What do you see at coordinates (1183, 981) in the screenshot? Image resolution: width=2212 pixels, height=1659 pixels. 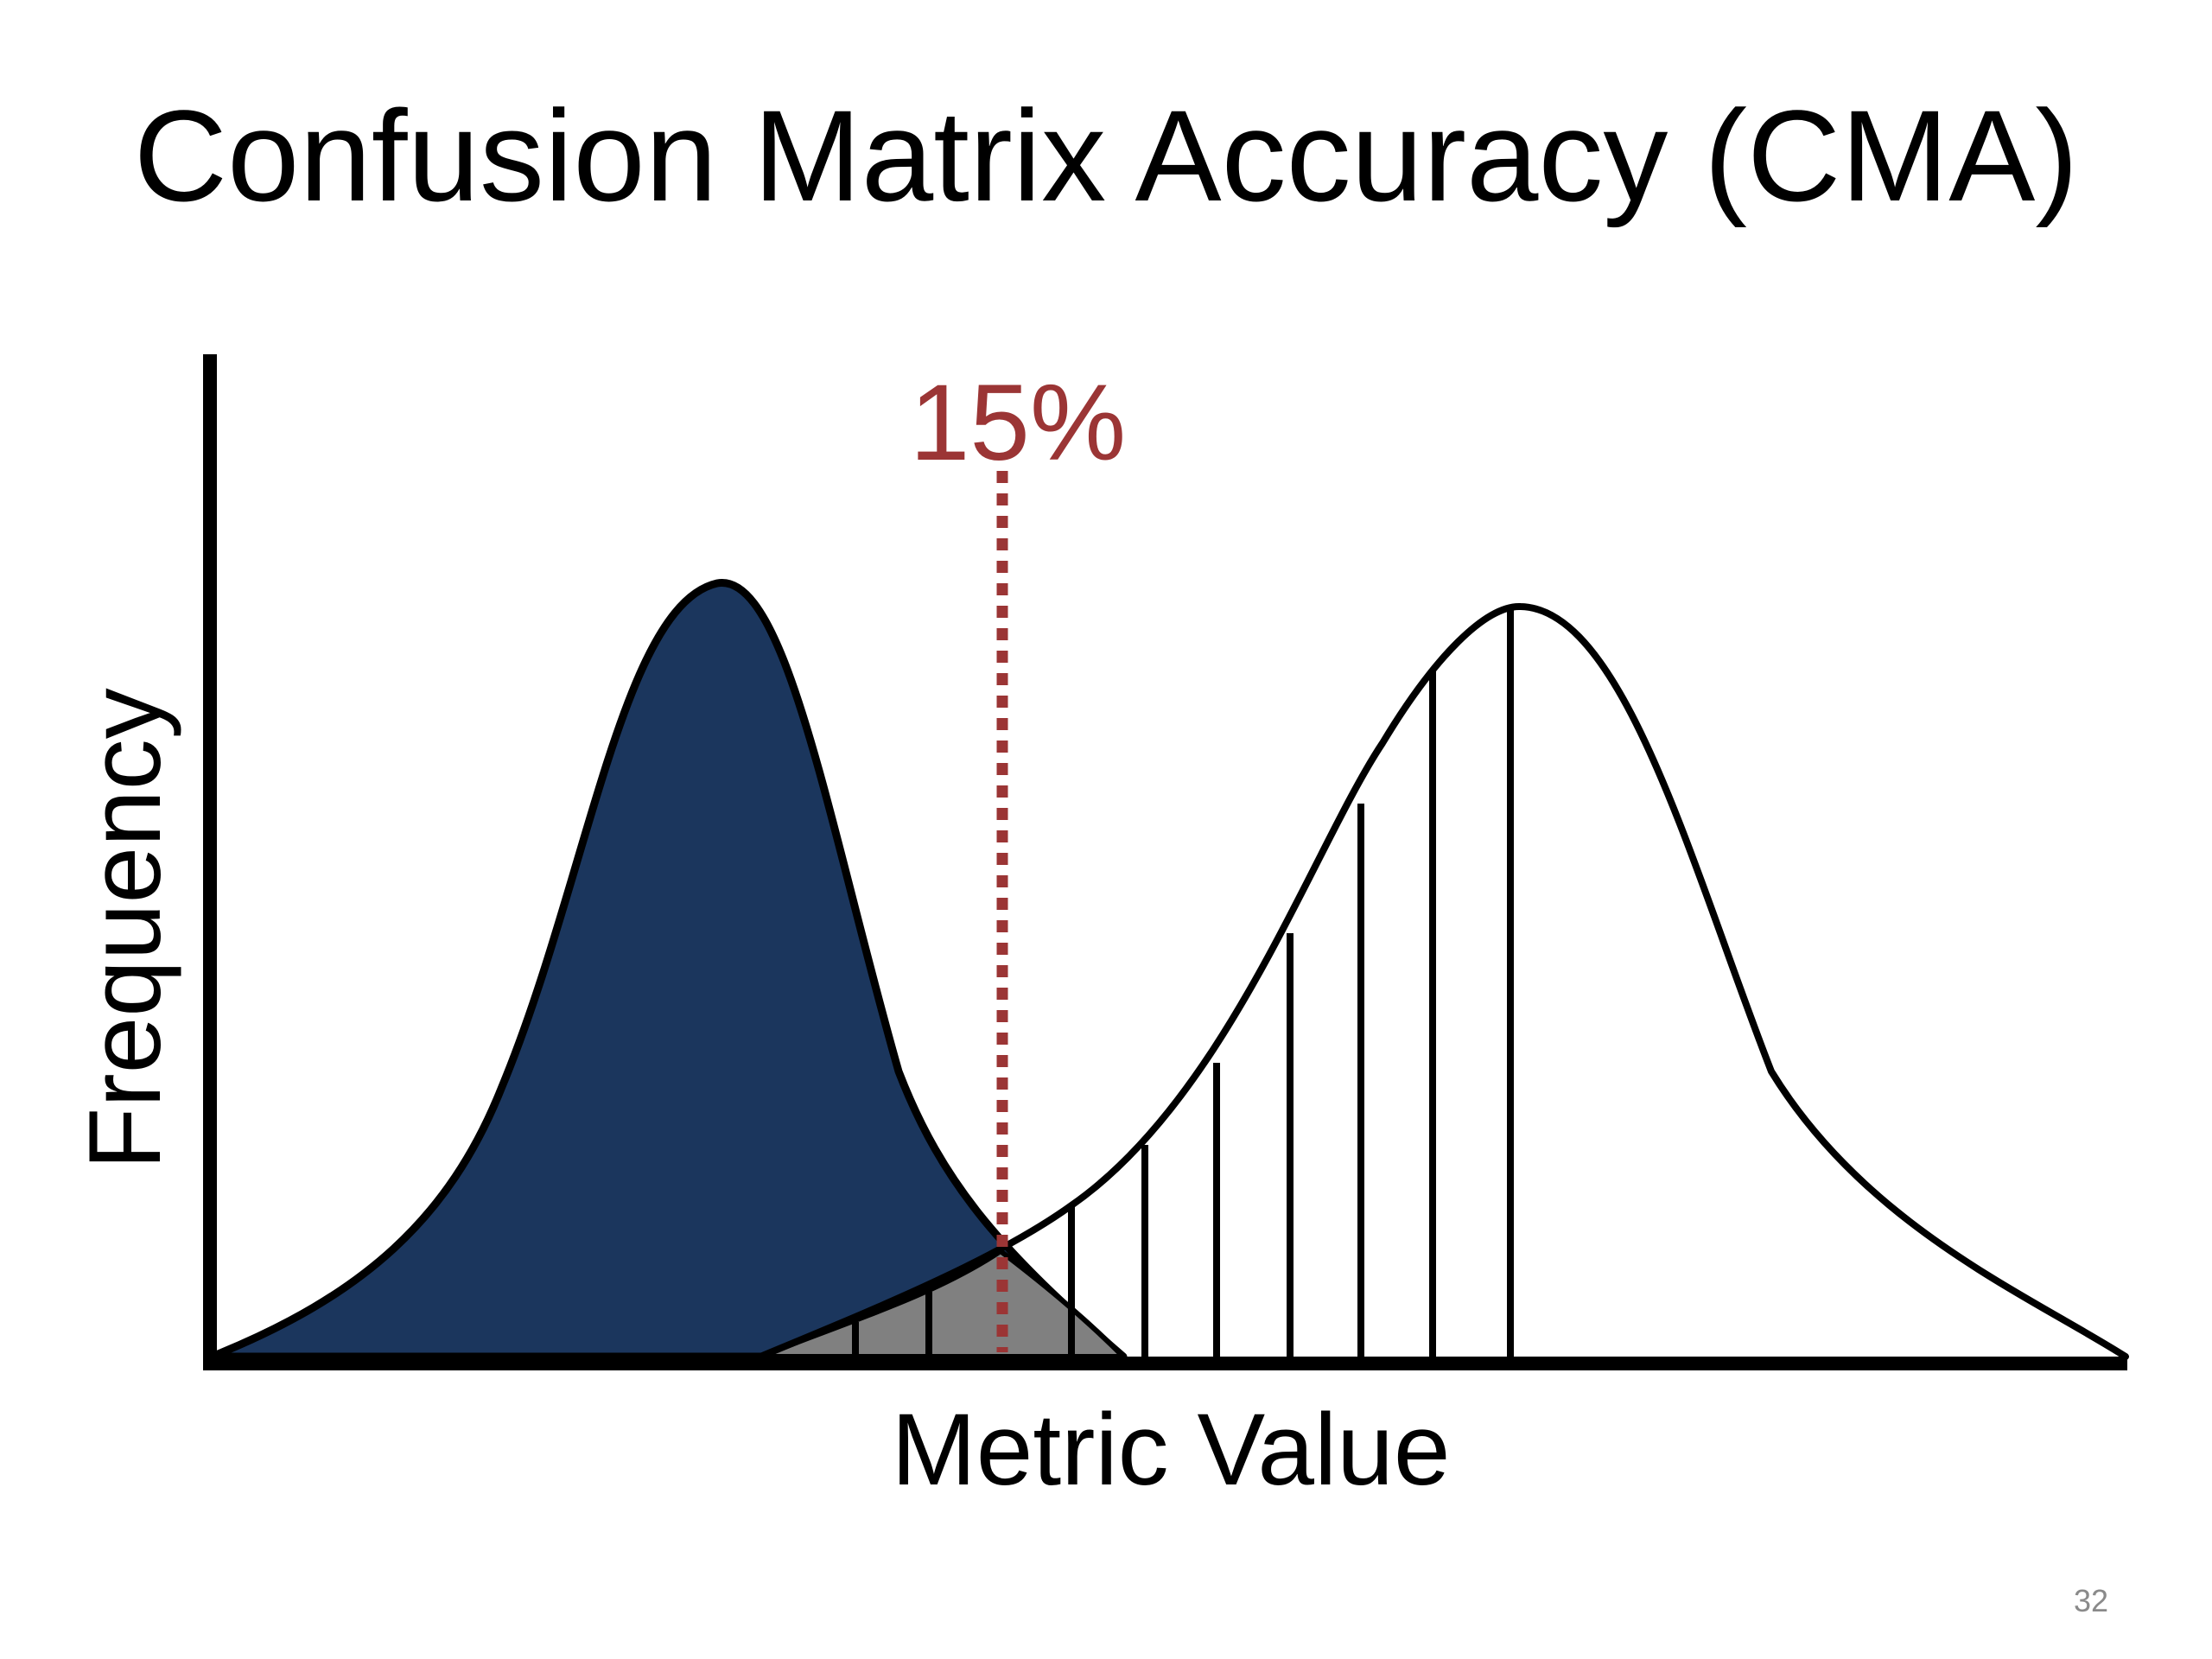 I see `right-distribution-hatching` at bounding box center [1183, 981].